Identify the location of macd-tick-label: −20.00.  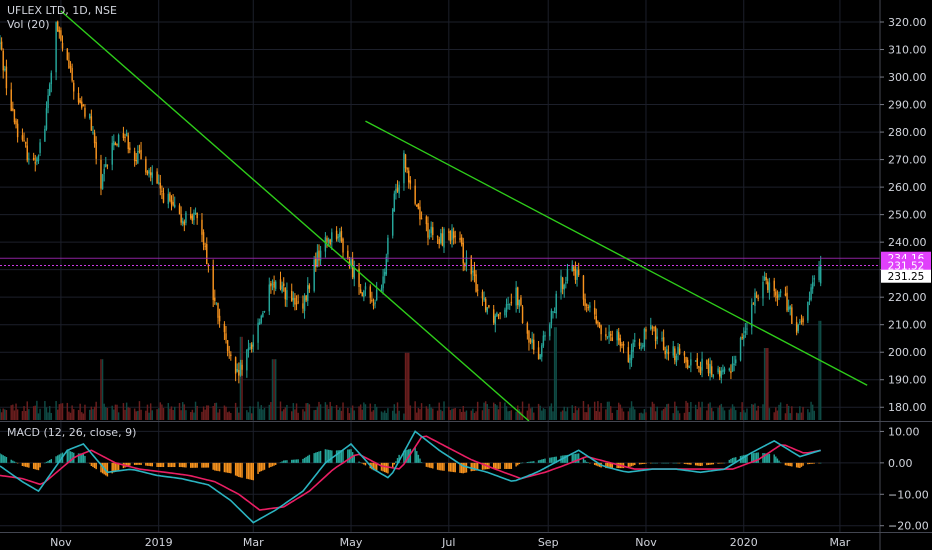
(908, 526).